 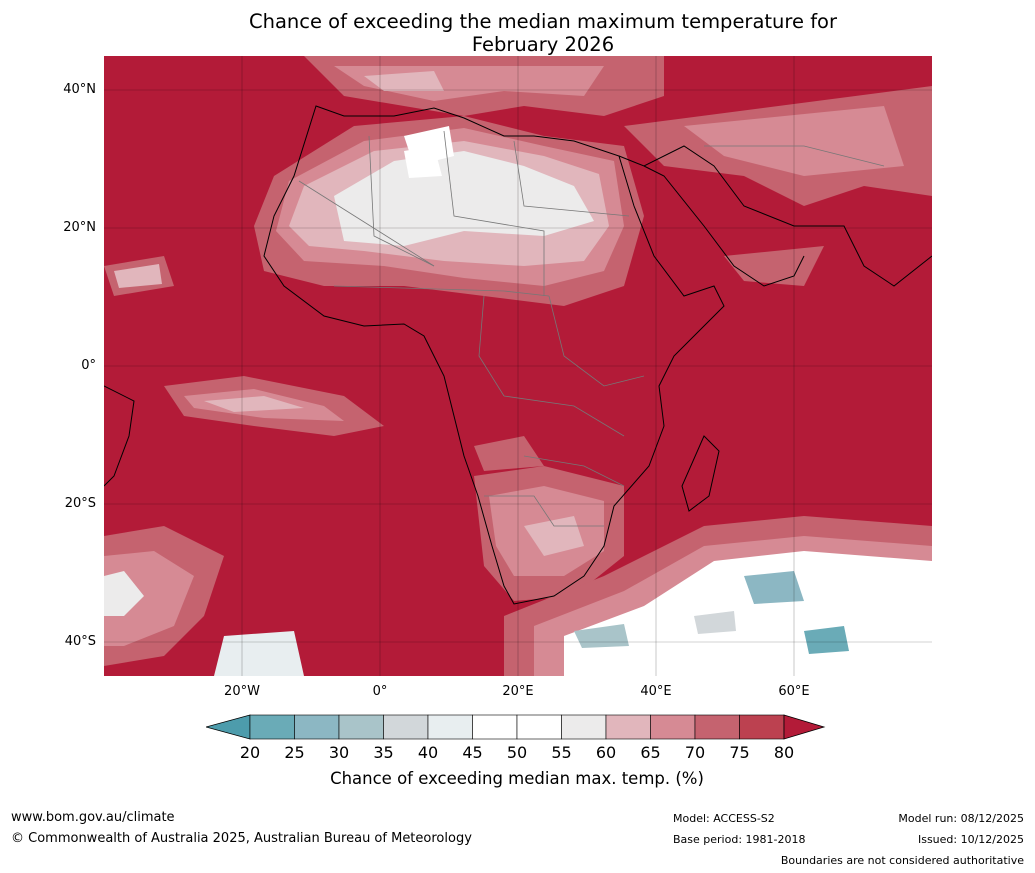 What do you see at coordinates (518, 691) in the screenshot?
I see `lon-label-20e: 20°E` at bounding box center [518, 691].